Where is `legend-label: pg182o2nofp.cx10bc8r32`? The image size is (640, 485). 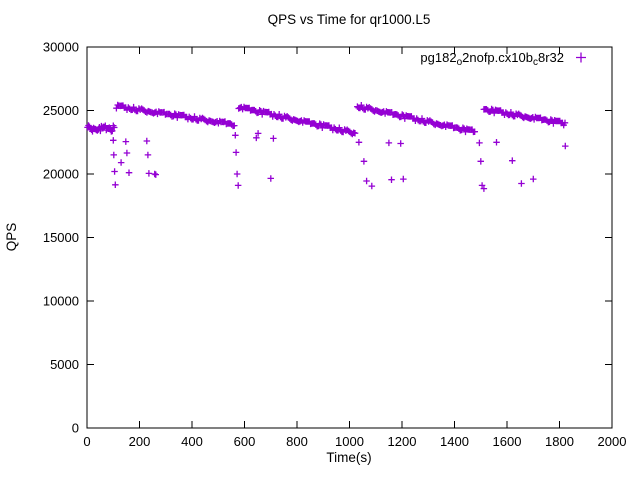
legend-label: pg182o2nofp.cx10bc8r32 is located at coordinates (492, 59).